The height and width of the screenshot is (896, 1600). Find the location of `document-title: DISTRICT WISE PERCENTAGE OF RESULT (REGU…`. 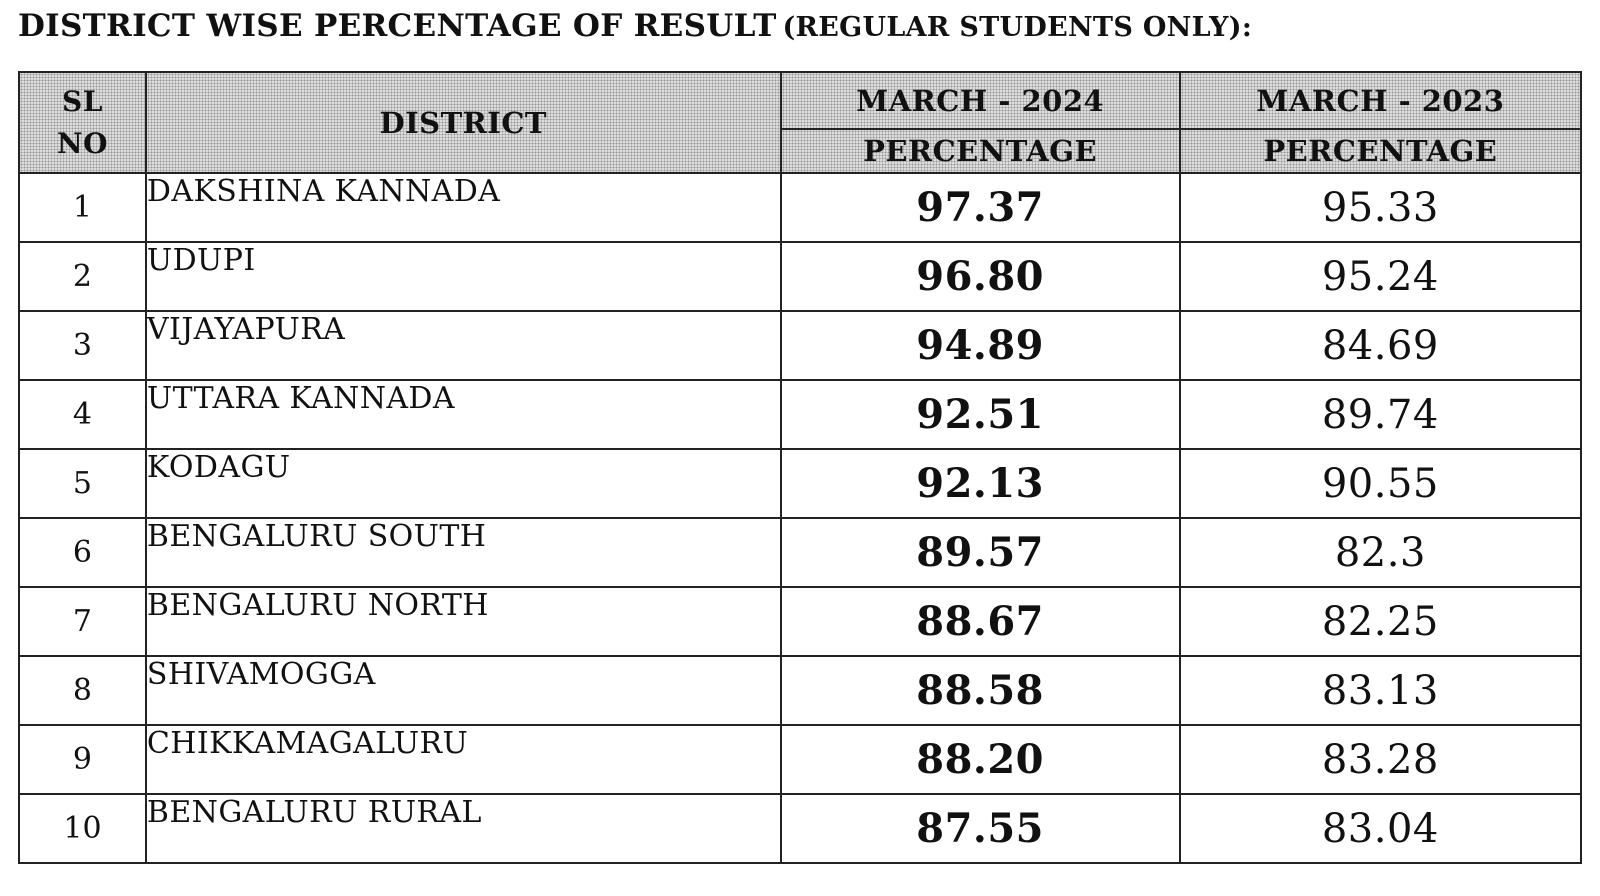

document-title: DISTRICT WISE PERCENTAGE OF RESULT (REGU… is located at coordinates (635, 26).